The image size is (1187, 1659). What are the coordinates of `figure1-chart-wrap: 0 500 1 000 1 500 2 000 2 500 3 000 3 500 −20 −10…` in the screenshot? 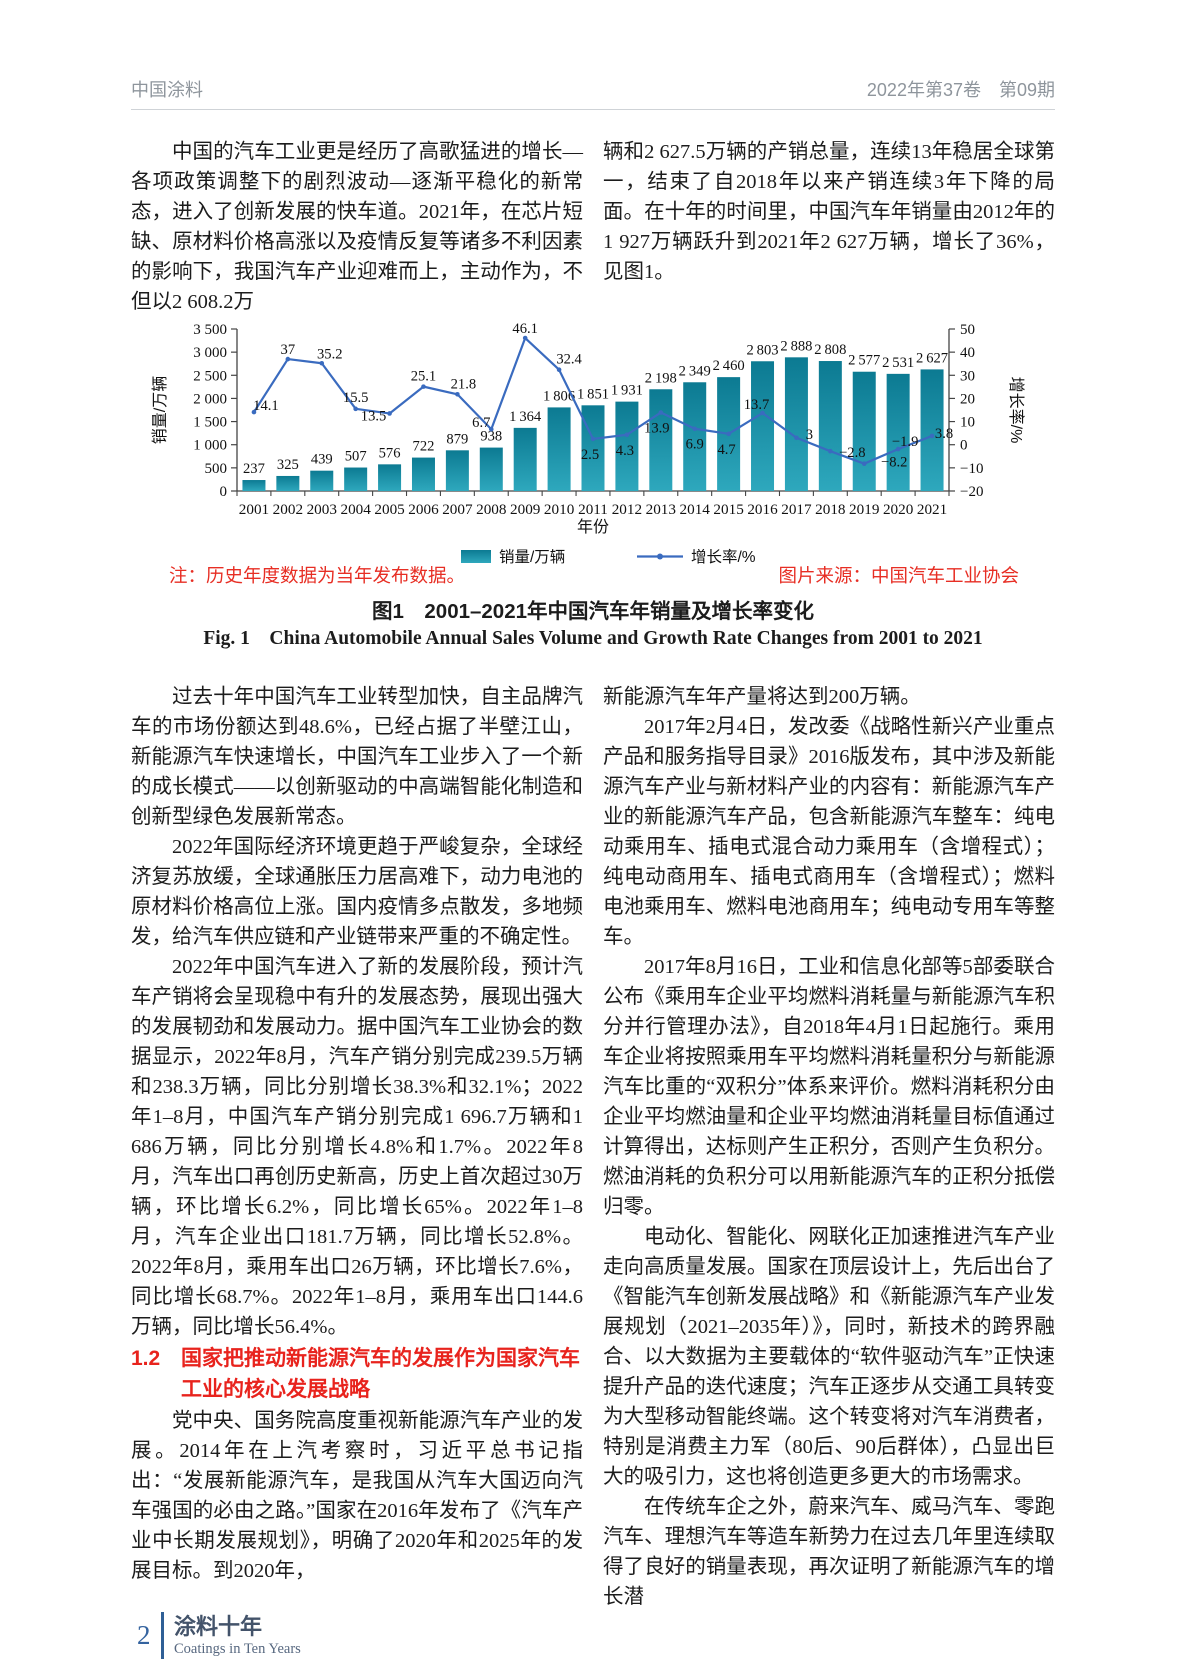 It's located at (593, 445).